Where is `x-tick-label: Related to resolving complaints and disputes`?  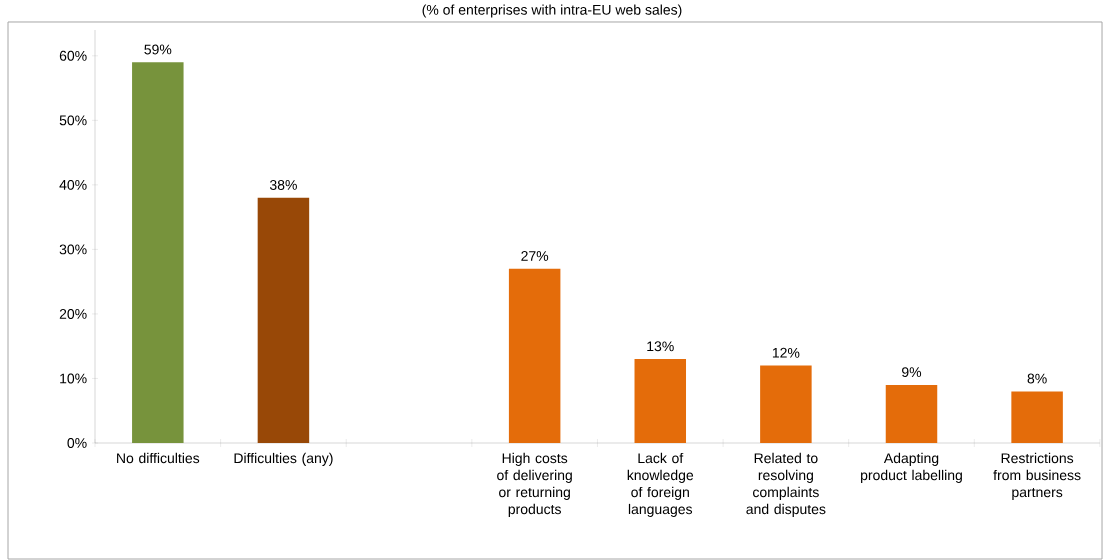 x-tick-label: Related to resolving complaints and disputes is located at coordinates (786, 484).